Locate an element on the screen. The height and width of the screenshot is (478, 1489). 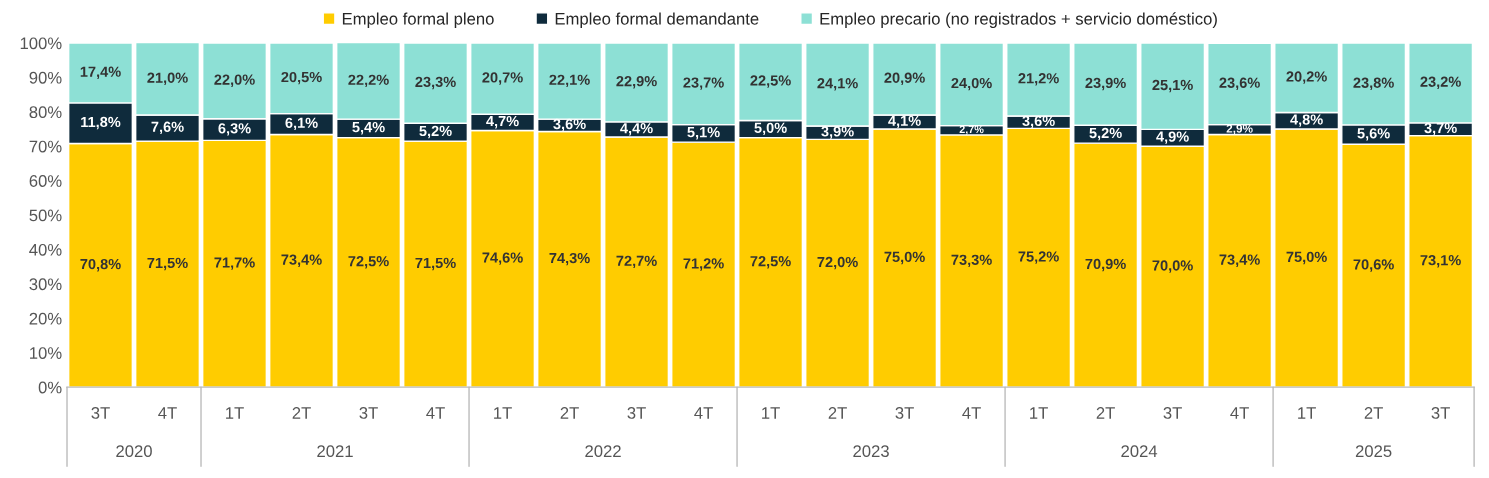
data-label: 3,9% is located at coordinates (837, 132).